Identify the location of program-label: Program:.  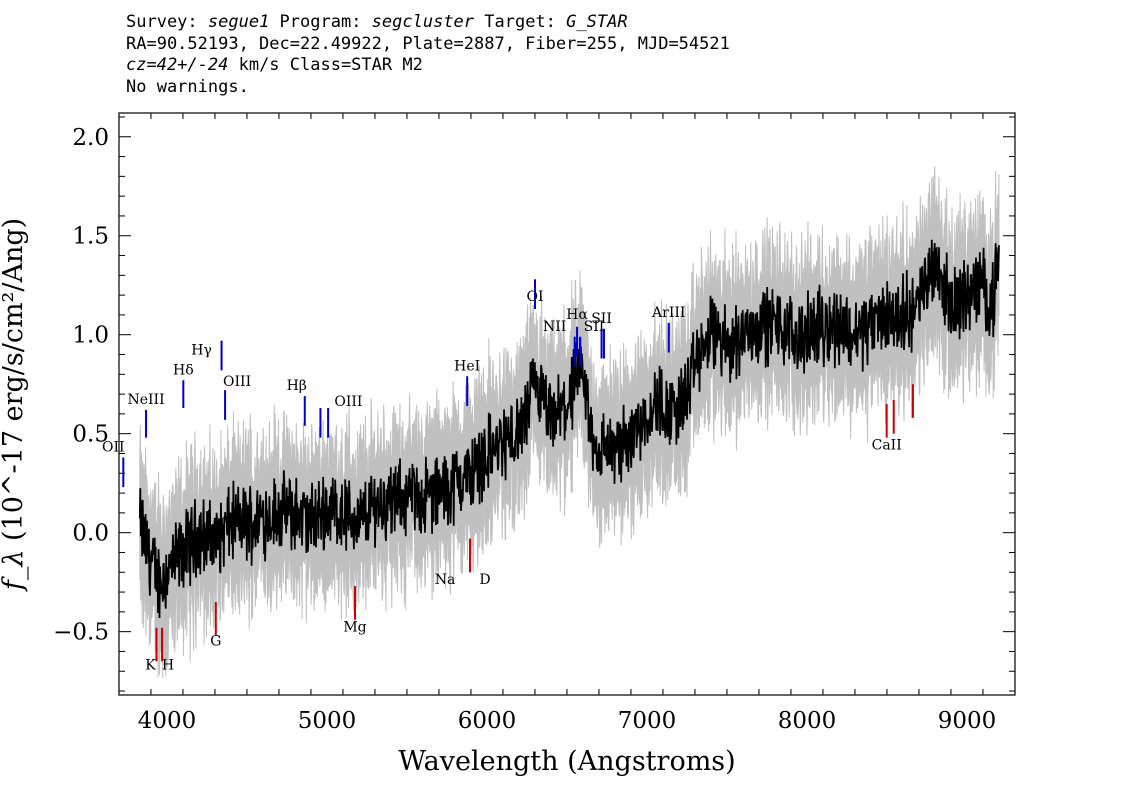
(320, 22).